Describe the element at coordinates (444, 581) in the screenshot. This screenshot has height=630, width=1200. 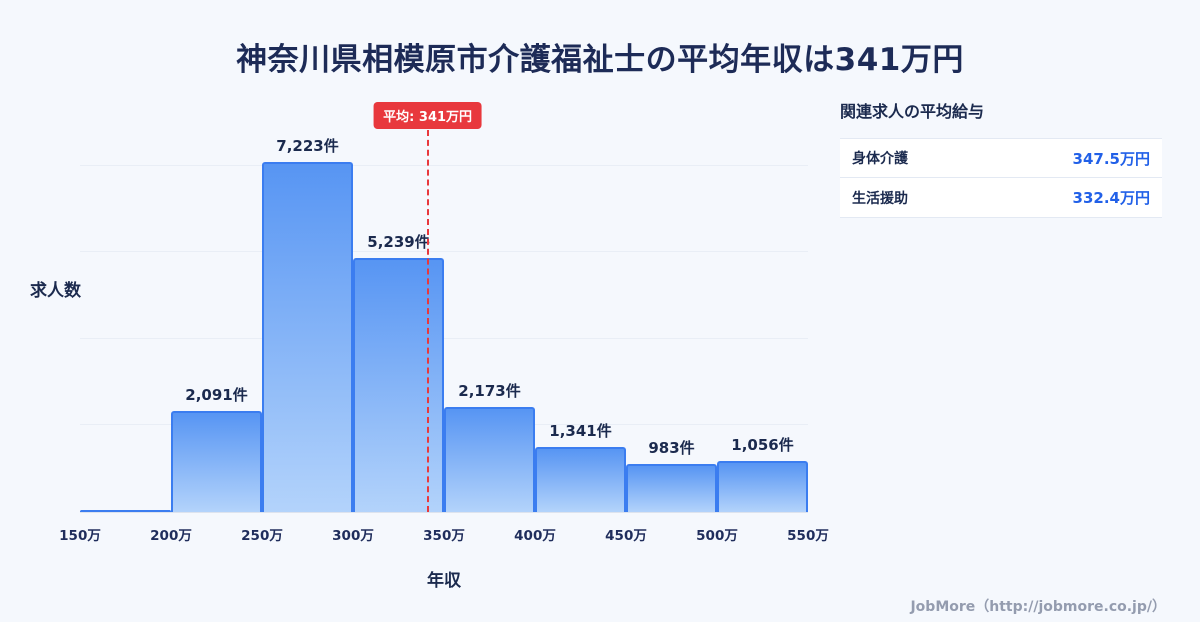
I see `x-axis-label: 年収` at that location.